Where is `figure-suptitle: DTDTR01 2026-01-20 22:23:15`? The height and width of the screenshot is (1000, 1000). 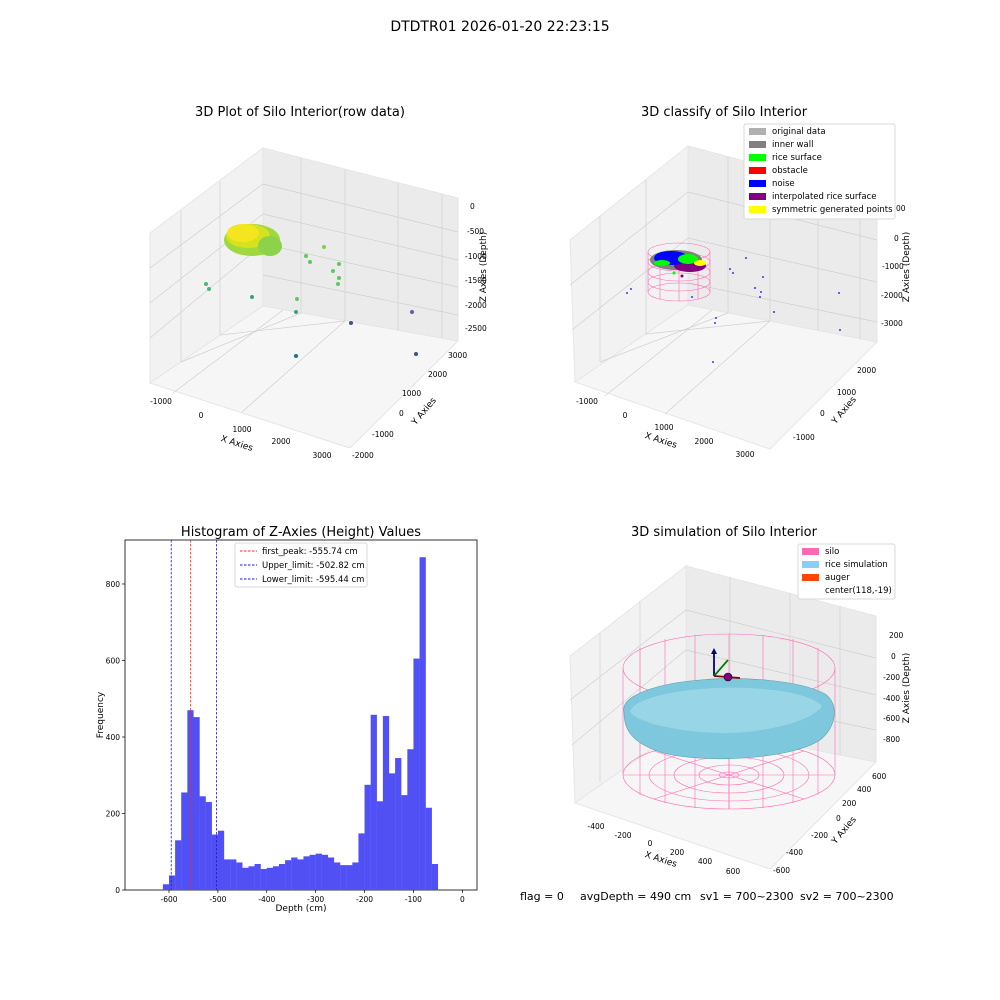 figure-suptitle: DTDTR01 2026-01-20 22:23:15 is located at coordinates (499, 27).